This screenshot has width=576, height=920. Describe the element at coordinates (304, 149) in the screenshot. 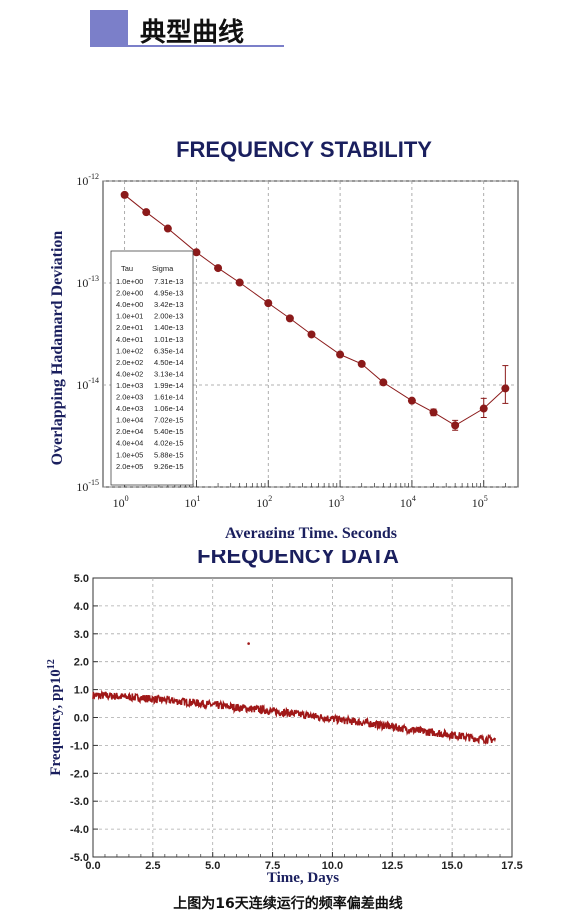

I see `chart-title: FREQUENCY STABILITY` at that location.